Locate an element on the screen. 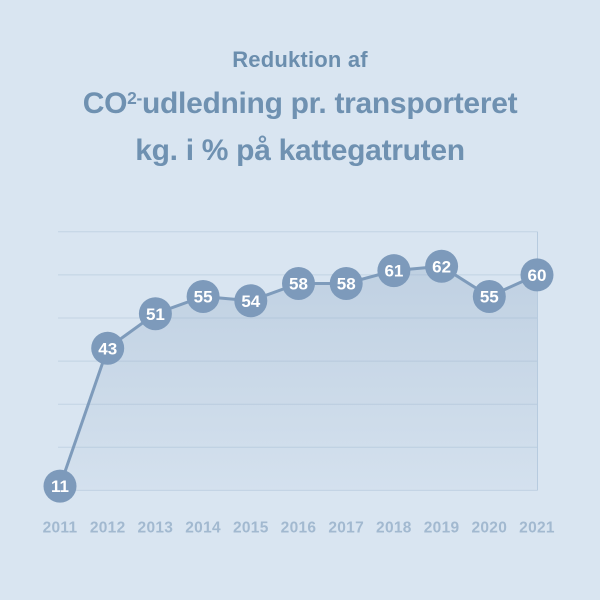 This screenshot has width=600, height=600. x-axis-label: 2011 is located at coordinates (60, 528).